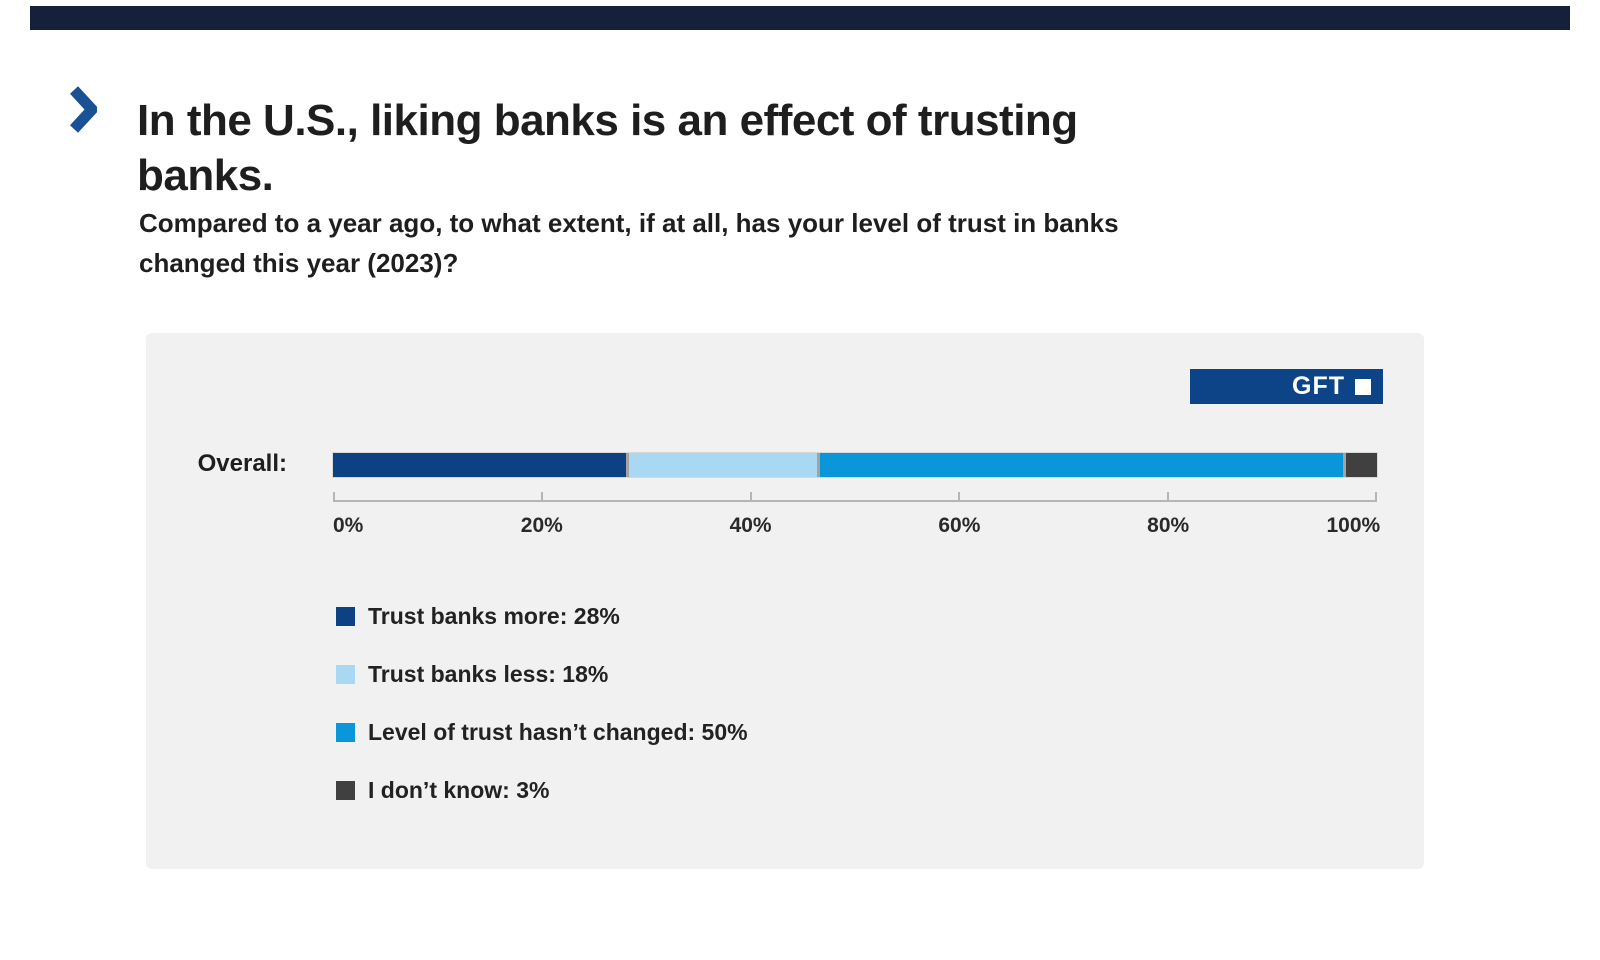  What do you see at coordinates (345, 732) in the screenshot?
I see `legend-swatch-level-of-trust-hasn-t-changed` at bounding box center [345, 732].